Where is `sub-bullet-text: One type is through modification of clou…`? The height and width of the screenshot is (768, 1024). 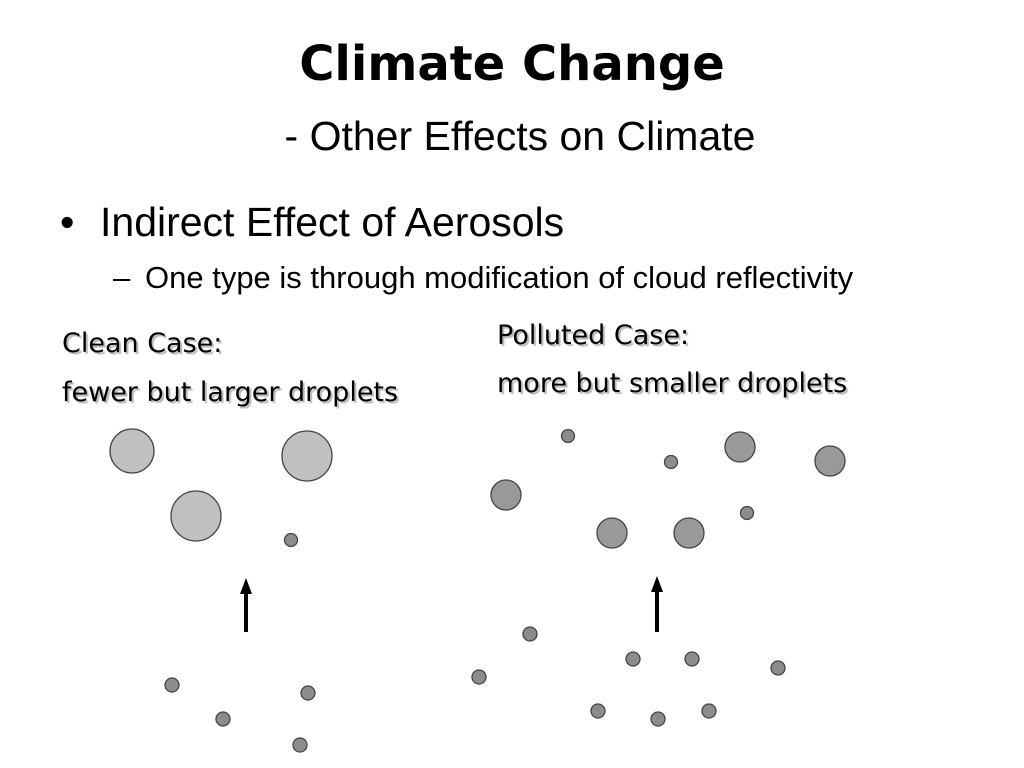 sub-bullet-text: One type is through modification of clou… is located at coordinates (499, 277).